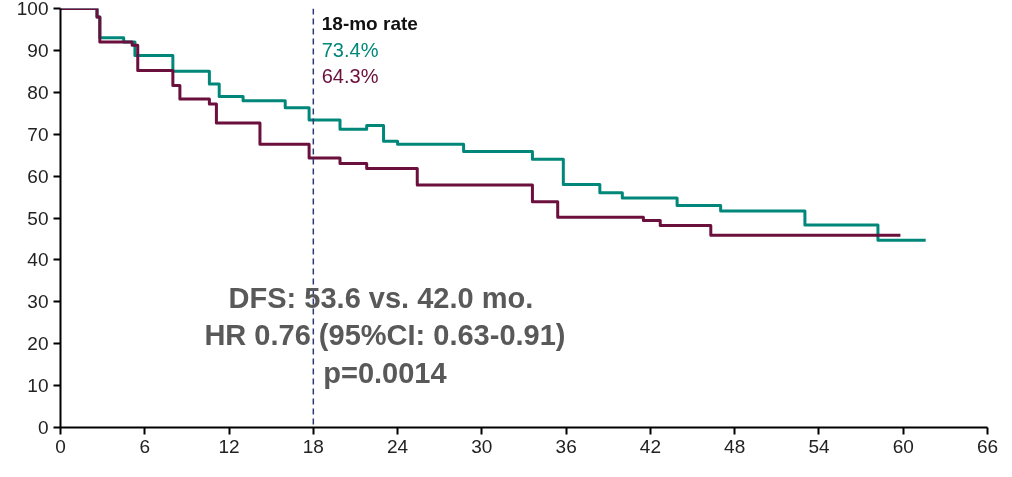 The width and height of the screenshot is (1012, 477). What do you see at coordinates (38, 134) in the screenshot?
I see `y-tick-label: 70` at bounding box center [38, 134].